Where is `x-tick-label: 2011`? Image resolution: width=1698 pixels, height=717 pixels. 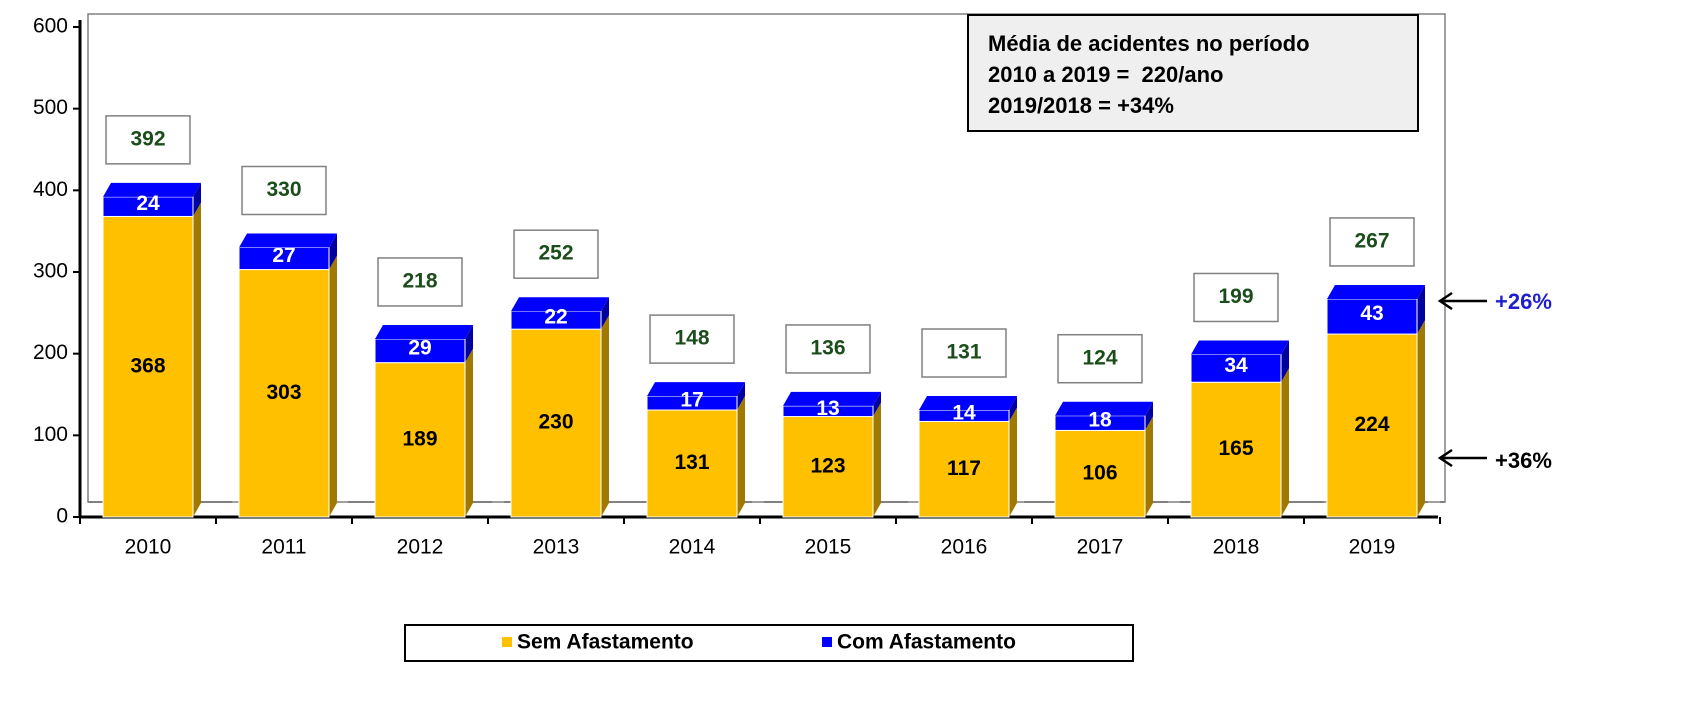 x-tick-label: 2011 is located at coordinates (283, 547).